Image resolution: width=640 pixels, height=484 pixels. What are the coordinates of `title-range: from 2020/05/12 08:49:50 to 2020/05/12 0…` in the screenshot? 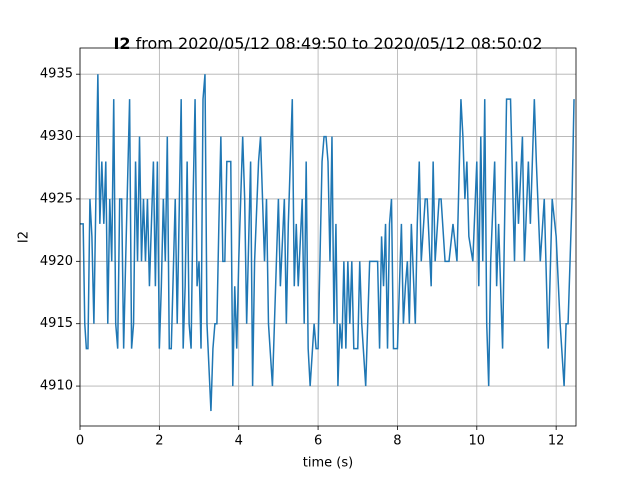 It's located at (339, 43).